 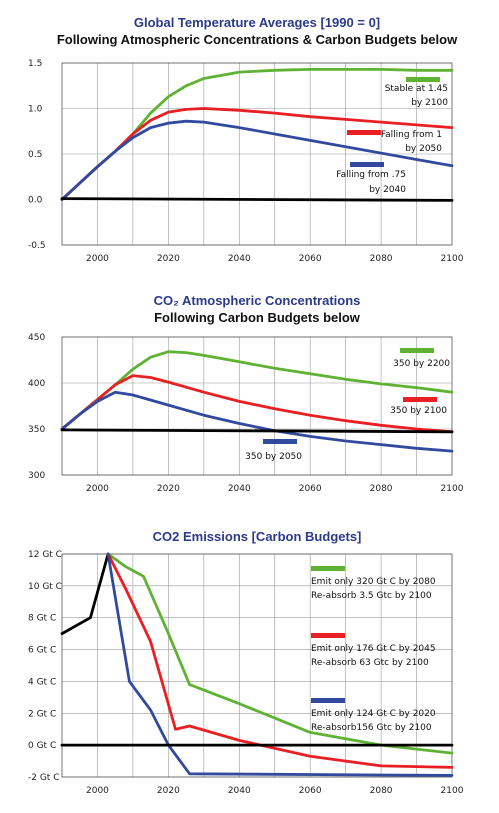 I want to click on y-tick-label: 1.5, so click(x=35, y=64).